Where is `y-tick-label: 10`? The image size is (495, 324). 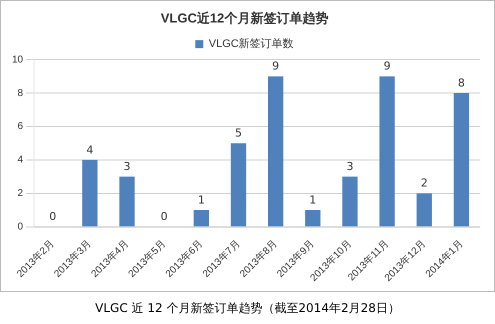 y-tick-label: 10 is located at coordinates (18, 60).